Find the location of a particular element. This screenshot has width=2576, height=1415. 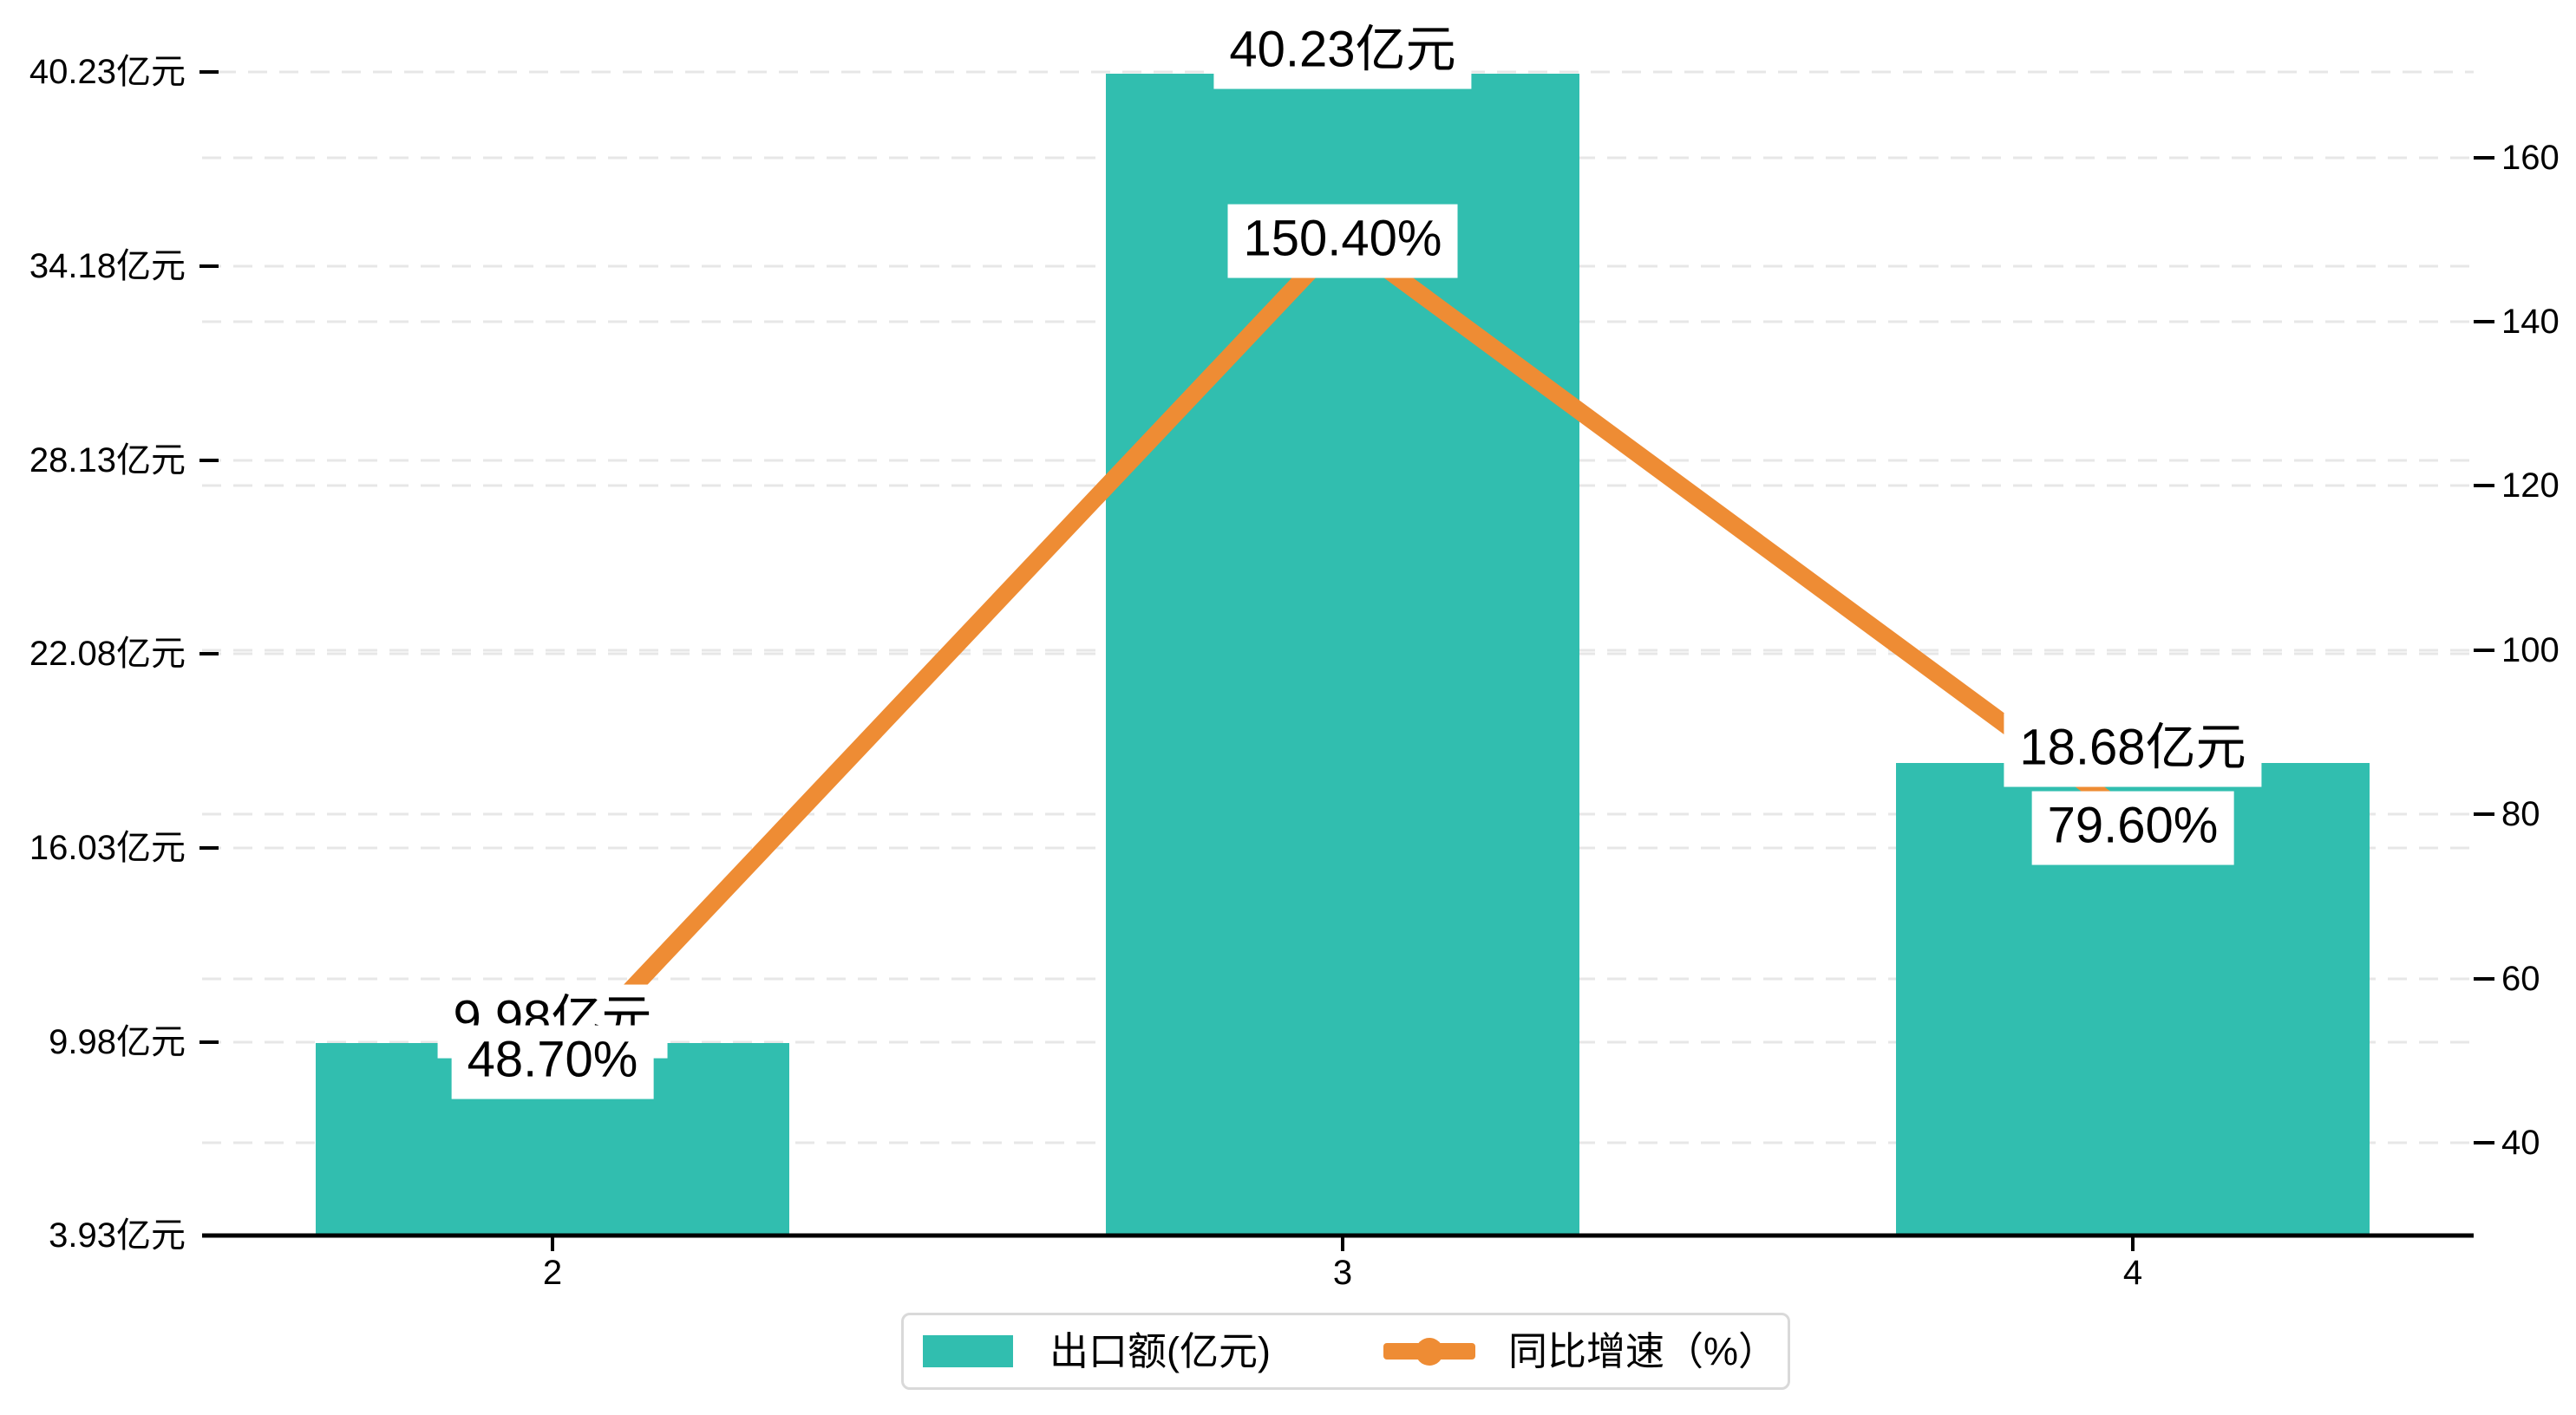

right-axis-tick-label: 160 is located at coordinates (2530, 158).